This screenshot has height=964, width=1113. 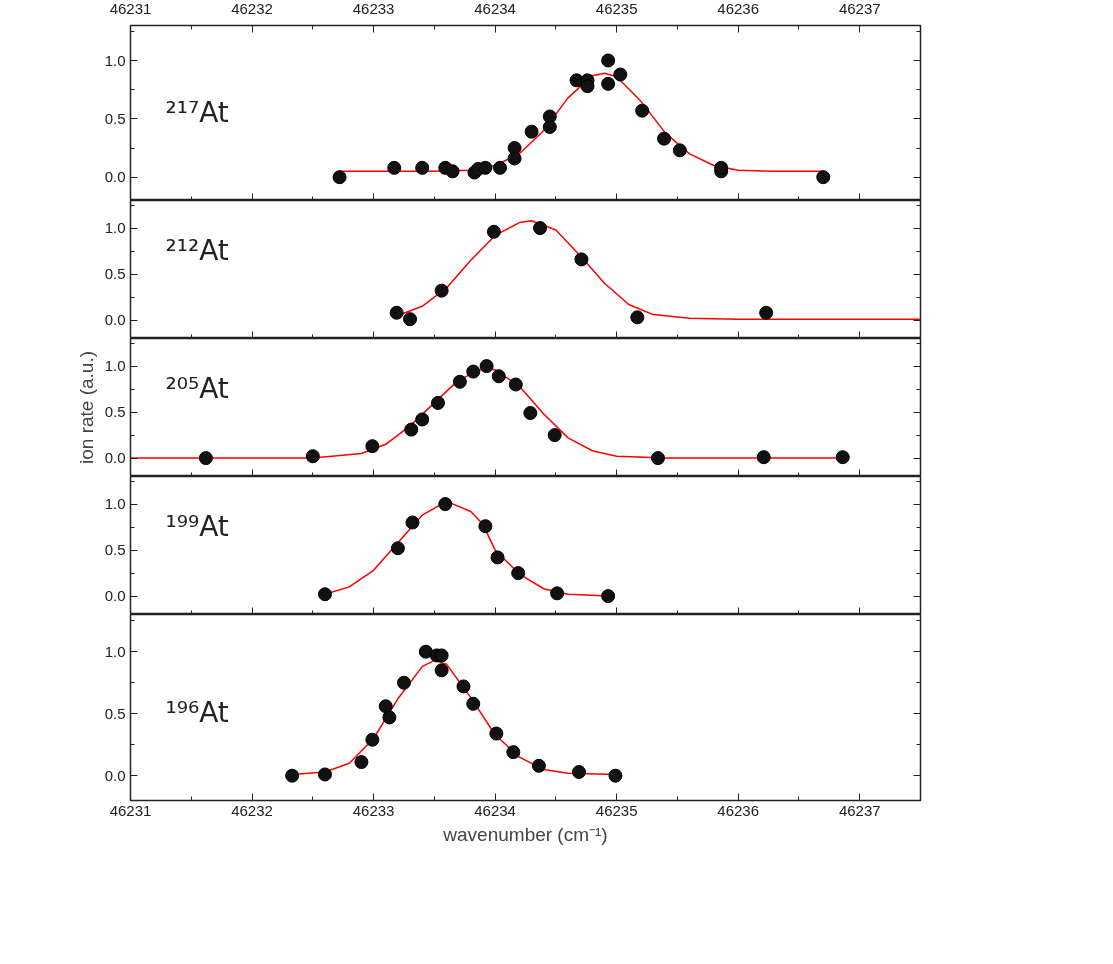 I want to click on x2-tick-label: 46236, so click(x=738, y=8).